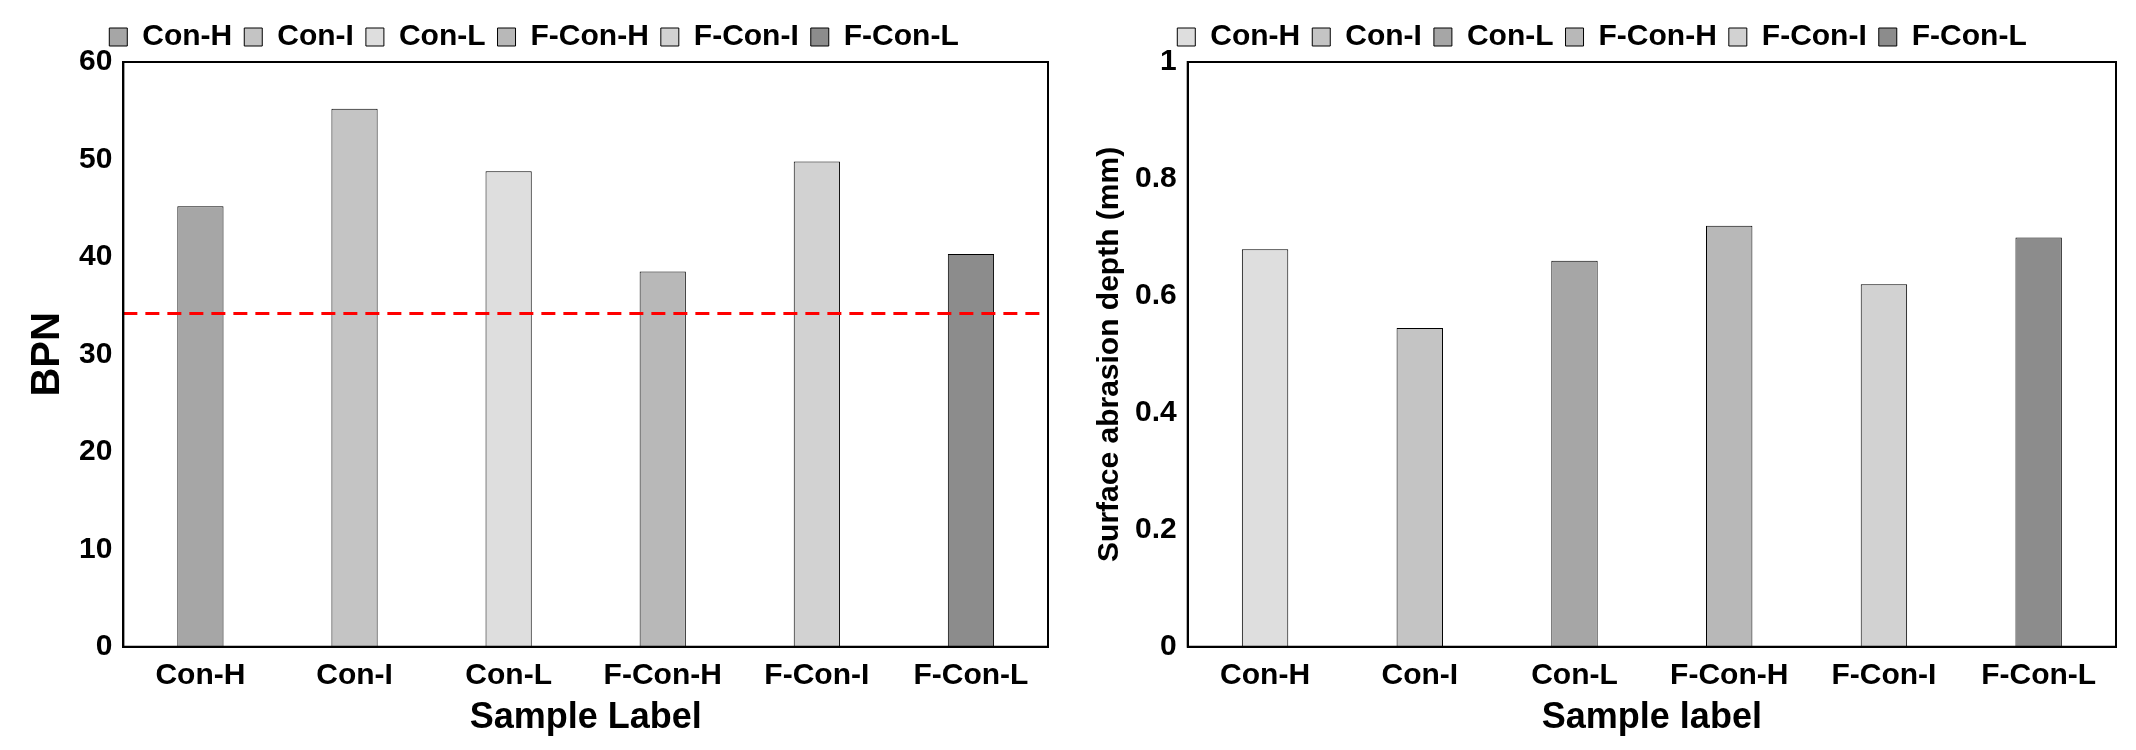 The image size is (2136, 750). I want to click on y-tick-label: 40, so click(95, 255).